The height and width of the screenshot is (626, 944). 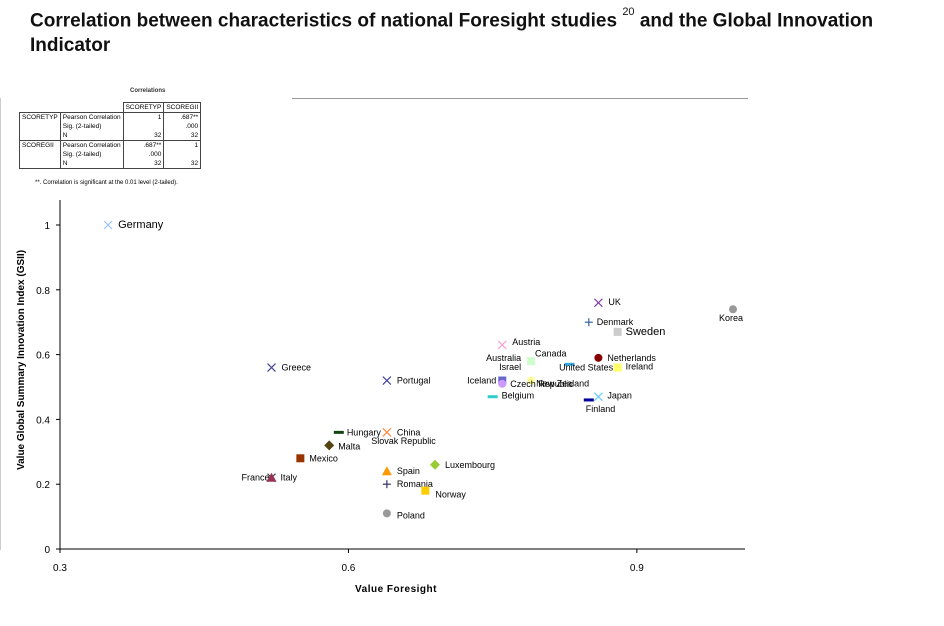 I want to click on point-label: Luxembourg, so click(x=470, y=465).